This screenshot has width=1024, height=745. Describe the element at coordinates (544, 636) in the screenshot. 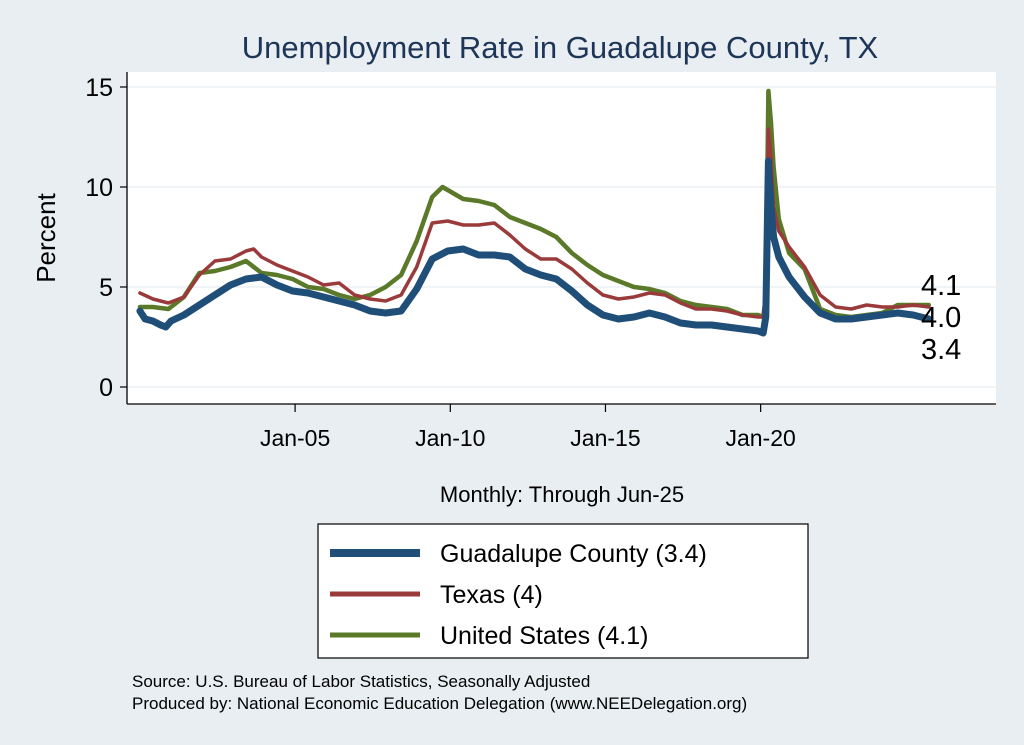

I see `legend-label: United States (4.1)` at that location.